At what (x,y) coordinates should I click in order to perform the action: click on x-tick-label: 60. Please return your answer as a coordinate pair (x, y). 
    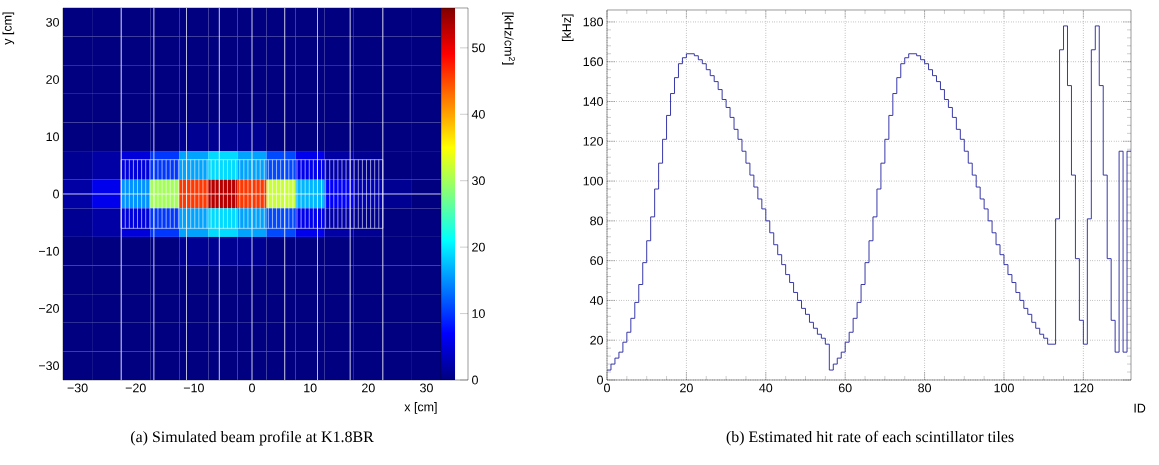
    Looking at the image, I should click on (845, 388).